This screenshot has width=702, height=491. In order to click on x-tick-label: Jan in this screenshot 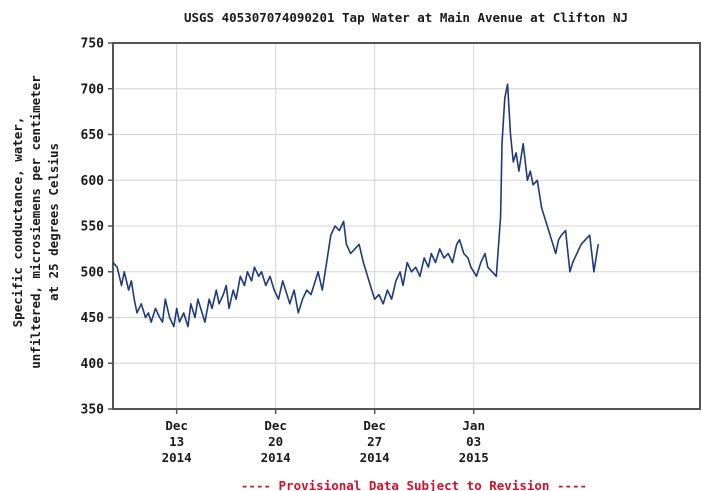, I will do `click(473, 425)`.